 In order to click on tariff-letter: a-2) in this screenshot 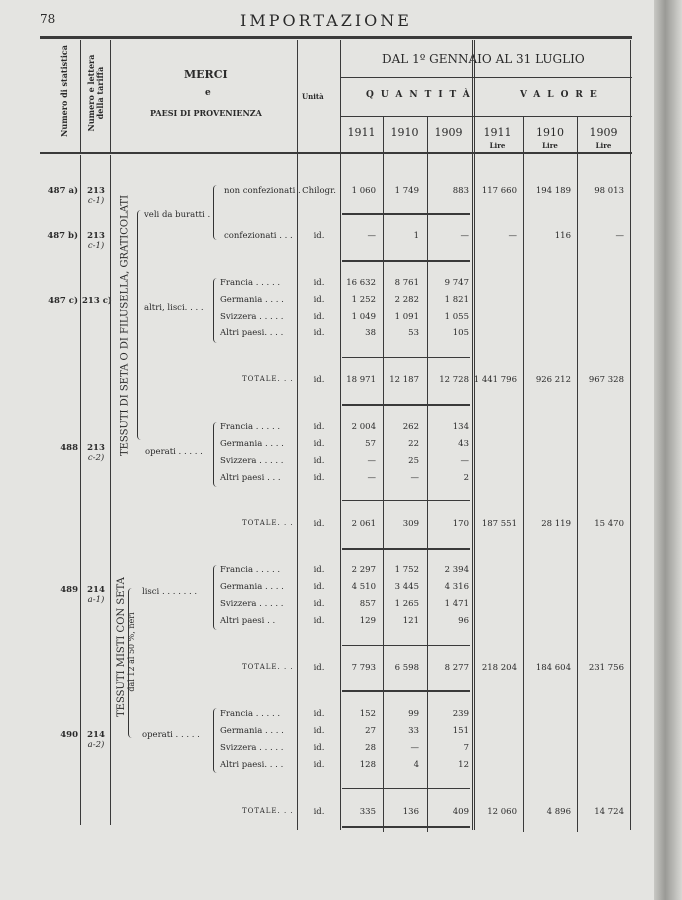, I will do `click(96, 745)`.